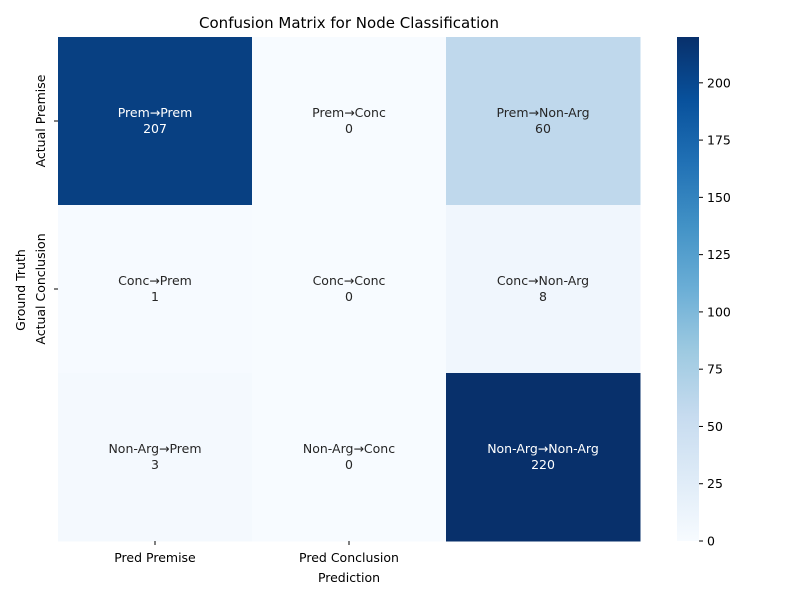 Image resolution: width=800 pixels, height=600 pixels. Describe the element at coordinates (719, 140) in the screenshot. I see `colorbar-tick-label: 175` at that location.